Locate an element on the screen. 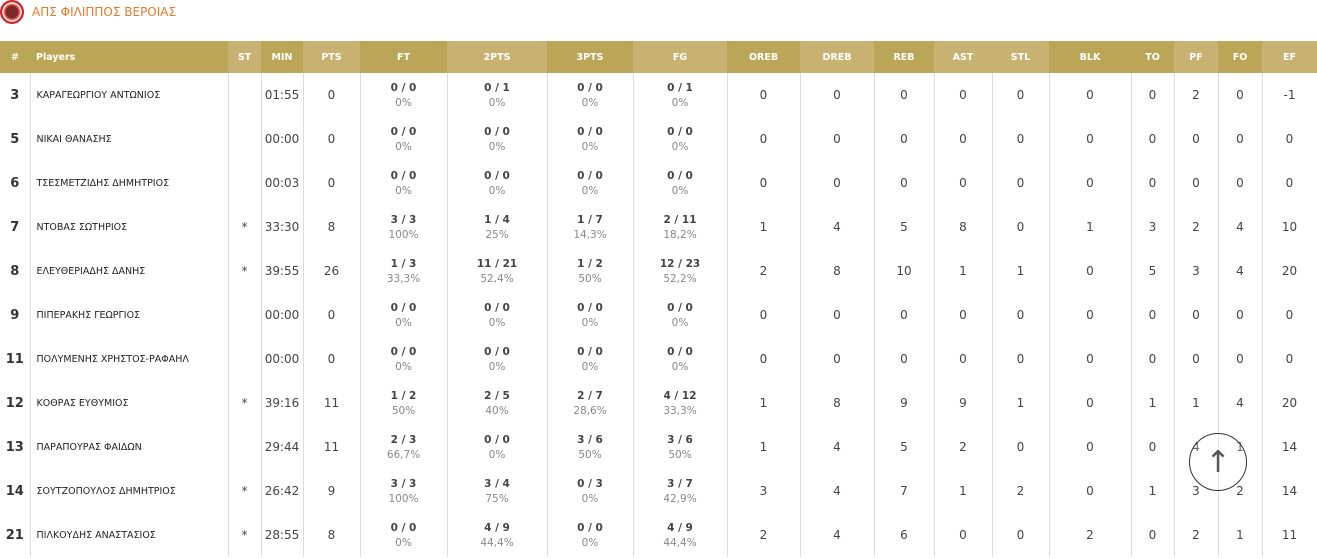 The height and width of the screenshot is (559, 1317). cell-blk: 1 is located at coordinates (1090, 227).